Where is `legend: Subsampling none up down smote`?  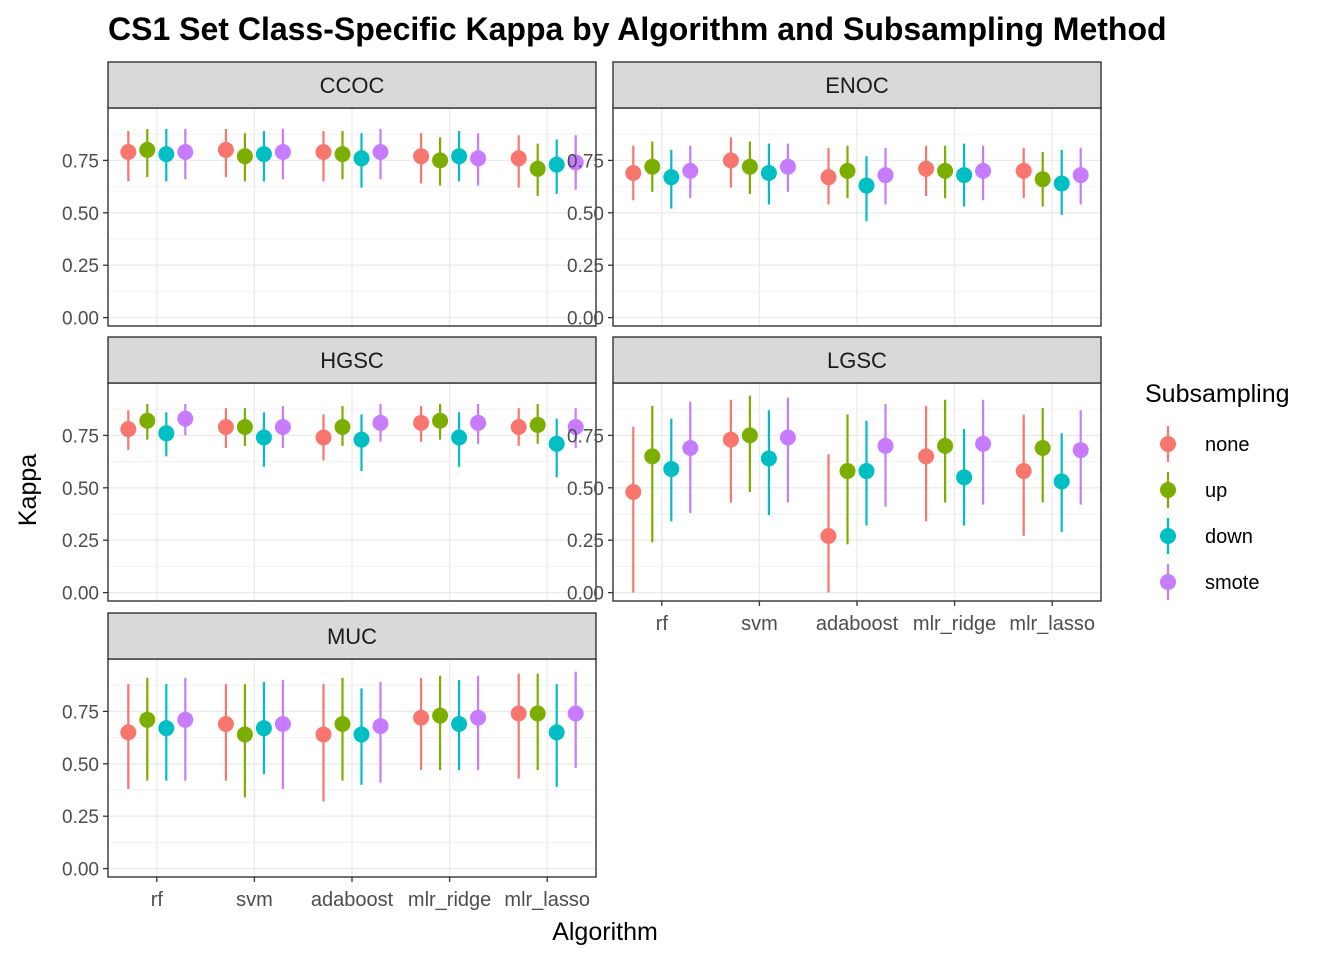
legend: Subsampling none up down smote is located at coordinates (1217, 490).